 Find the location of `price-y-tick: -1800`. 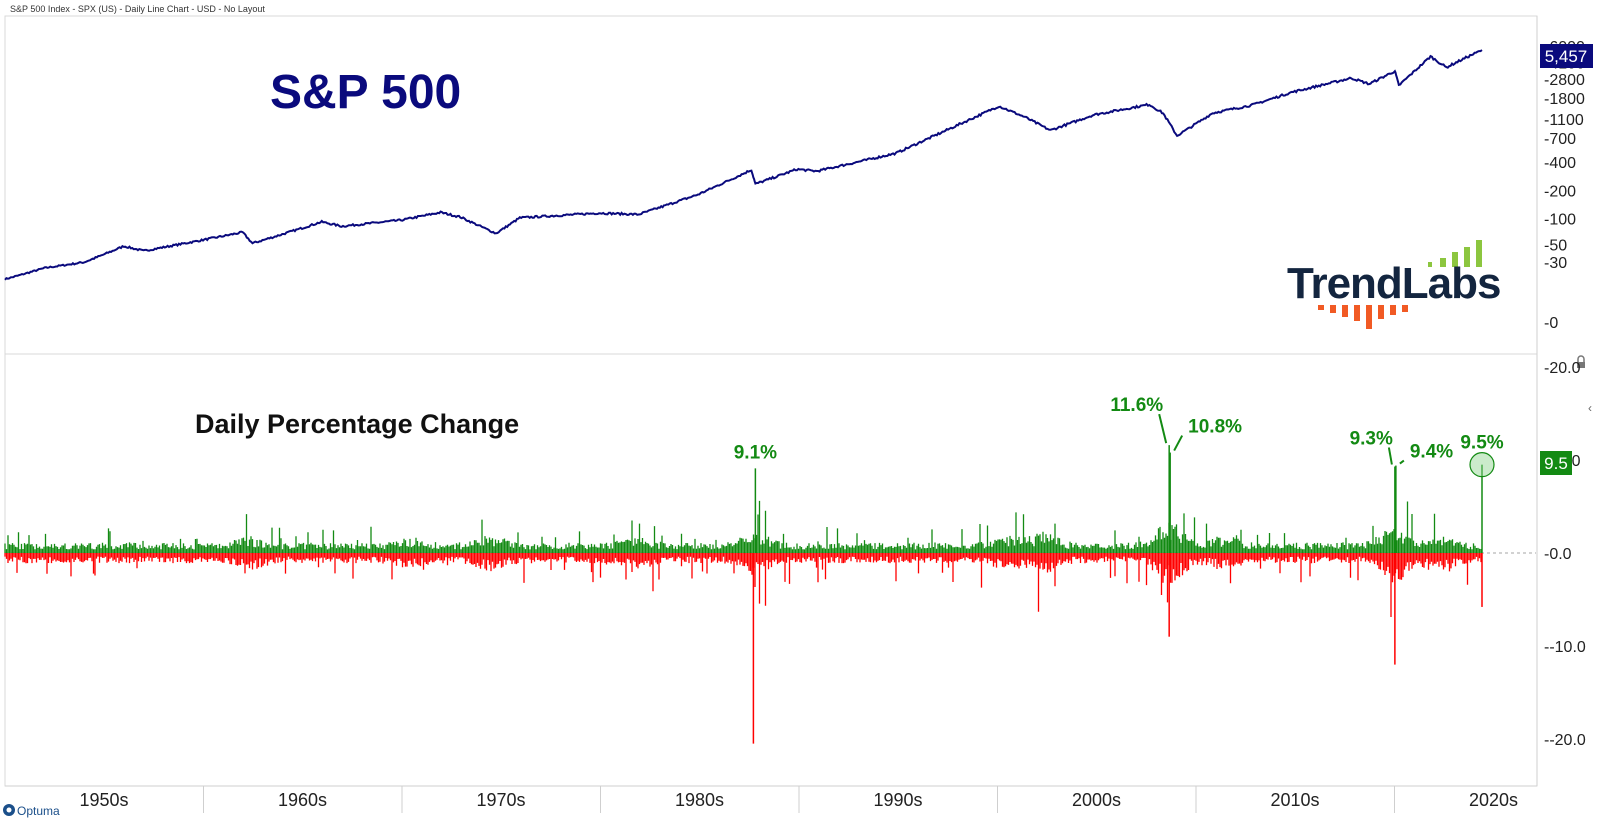

price-y-tick: -1800 is located at coordinates (1564, 99).